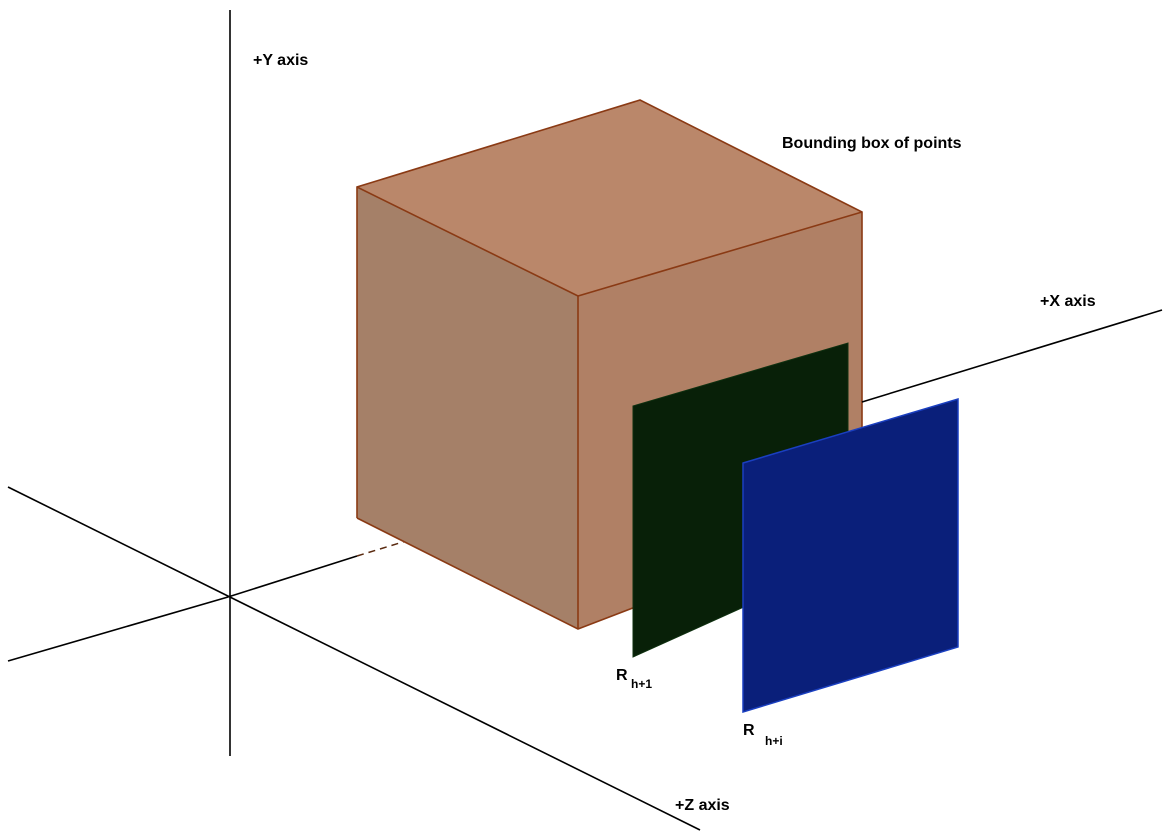 This screenshot has width=1165, height=832. What do you see at coordinates (702, 805) in the screenshot?
I see `z-axis-label: +Z axis` at bounding box center [702, 805].